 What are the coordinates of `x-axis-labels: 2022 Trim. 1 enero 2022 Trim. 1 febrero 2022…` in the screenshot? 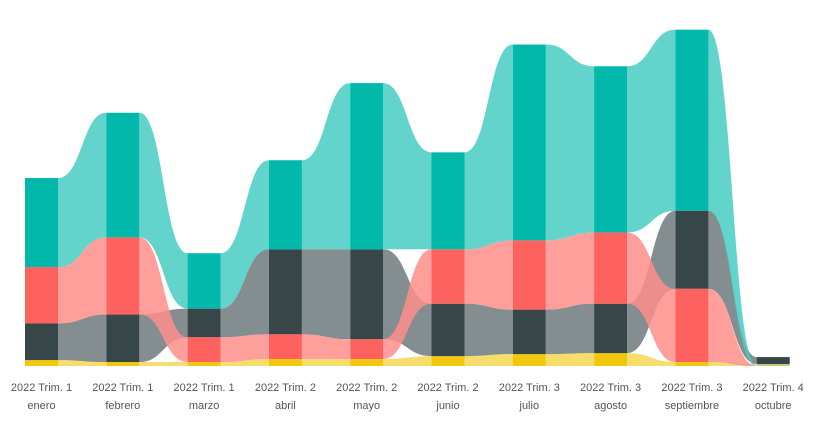 It's located at (407, 397).